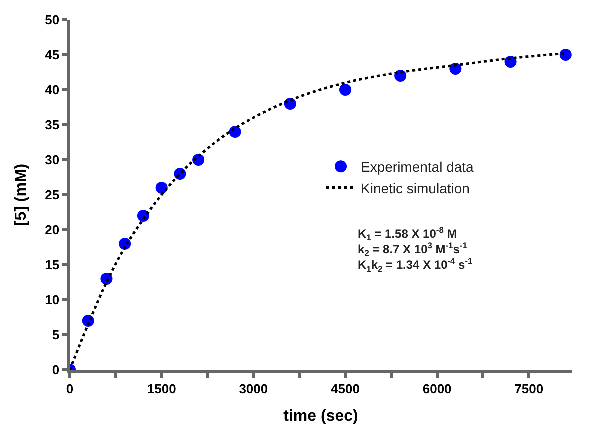 This screenshot has height=435, width=592. What do you see at coordinates (253, 388) in the screenshot?
I see `x-tick-label: 3000` at bounding box center [253, 388].